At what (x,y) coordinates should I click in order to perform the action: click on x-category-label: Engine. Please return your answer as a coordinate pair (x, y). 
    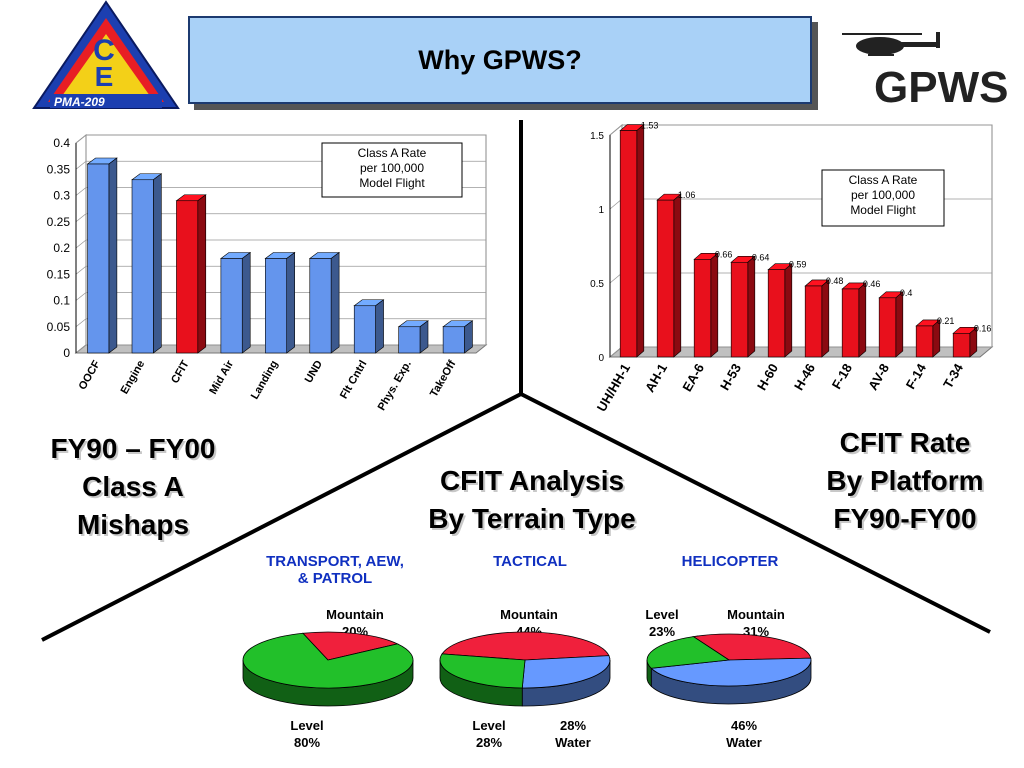
    Looking at the image, I should click on (133, 378).